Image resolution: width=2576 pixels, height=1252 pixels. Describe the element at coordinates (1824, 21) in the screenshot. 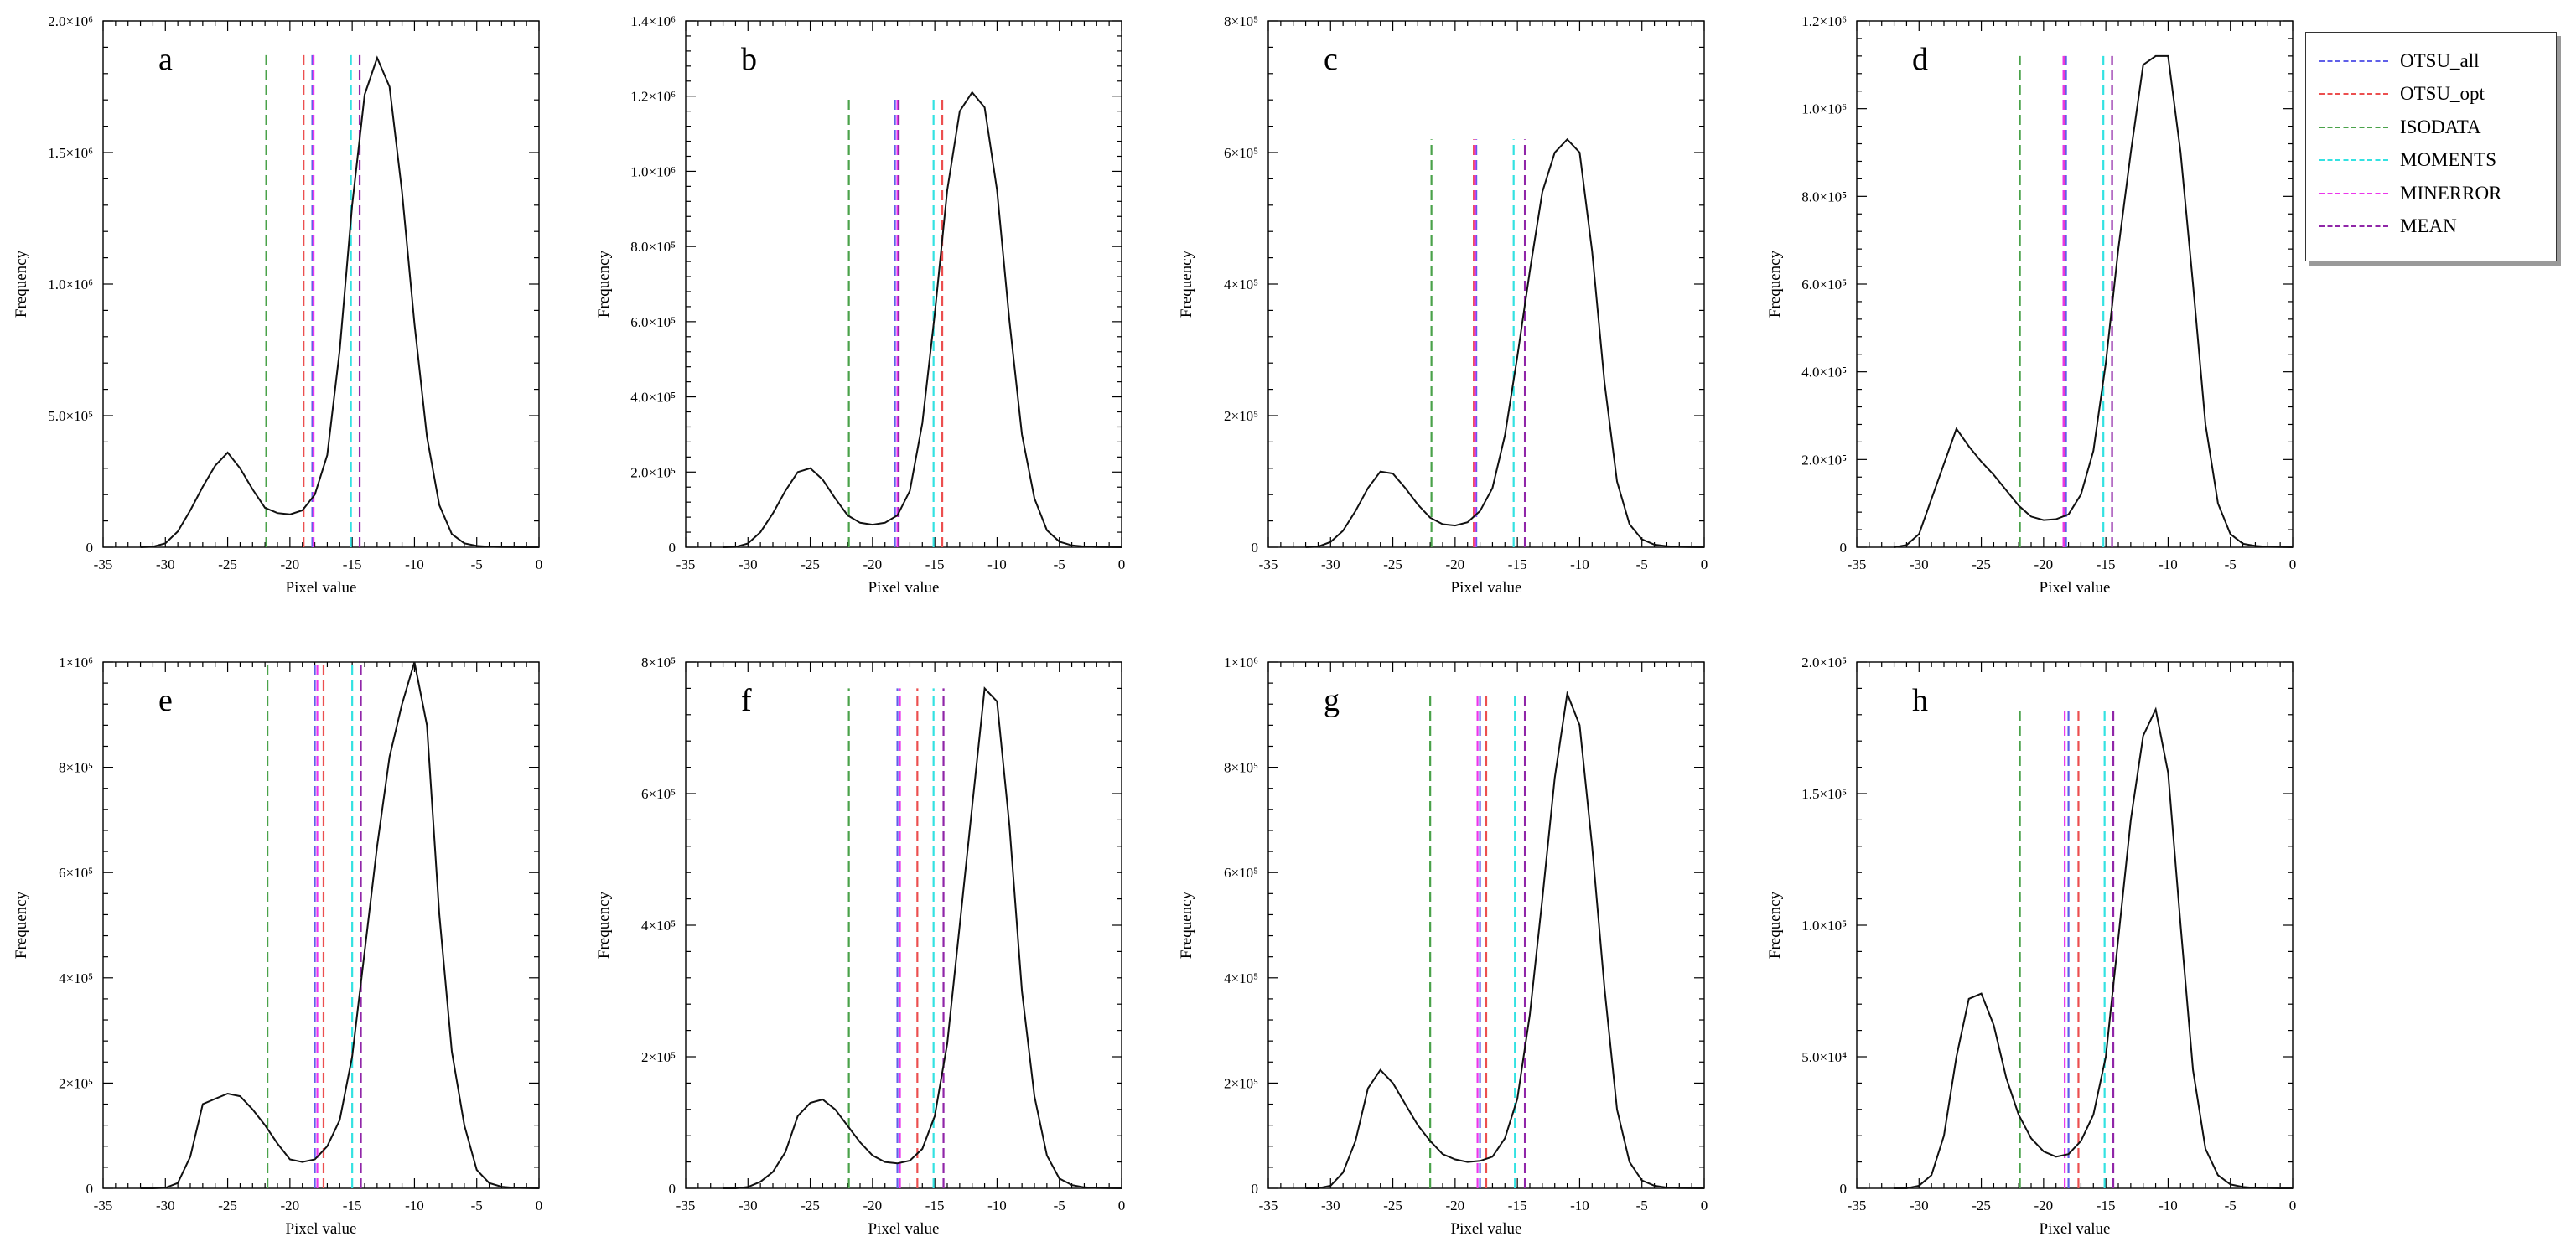

I see `y-tick-label: 1.2×10⁶` at that location.